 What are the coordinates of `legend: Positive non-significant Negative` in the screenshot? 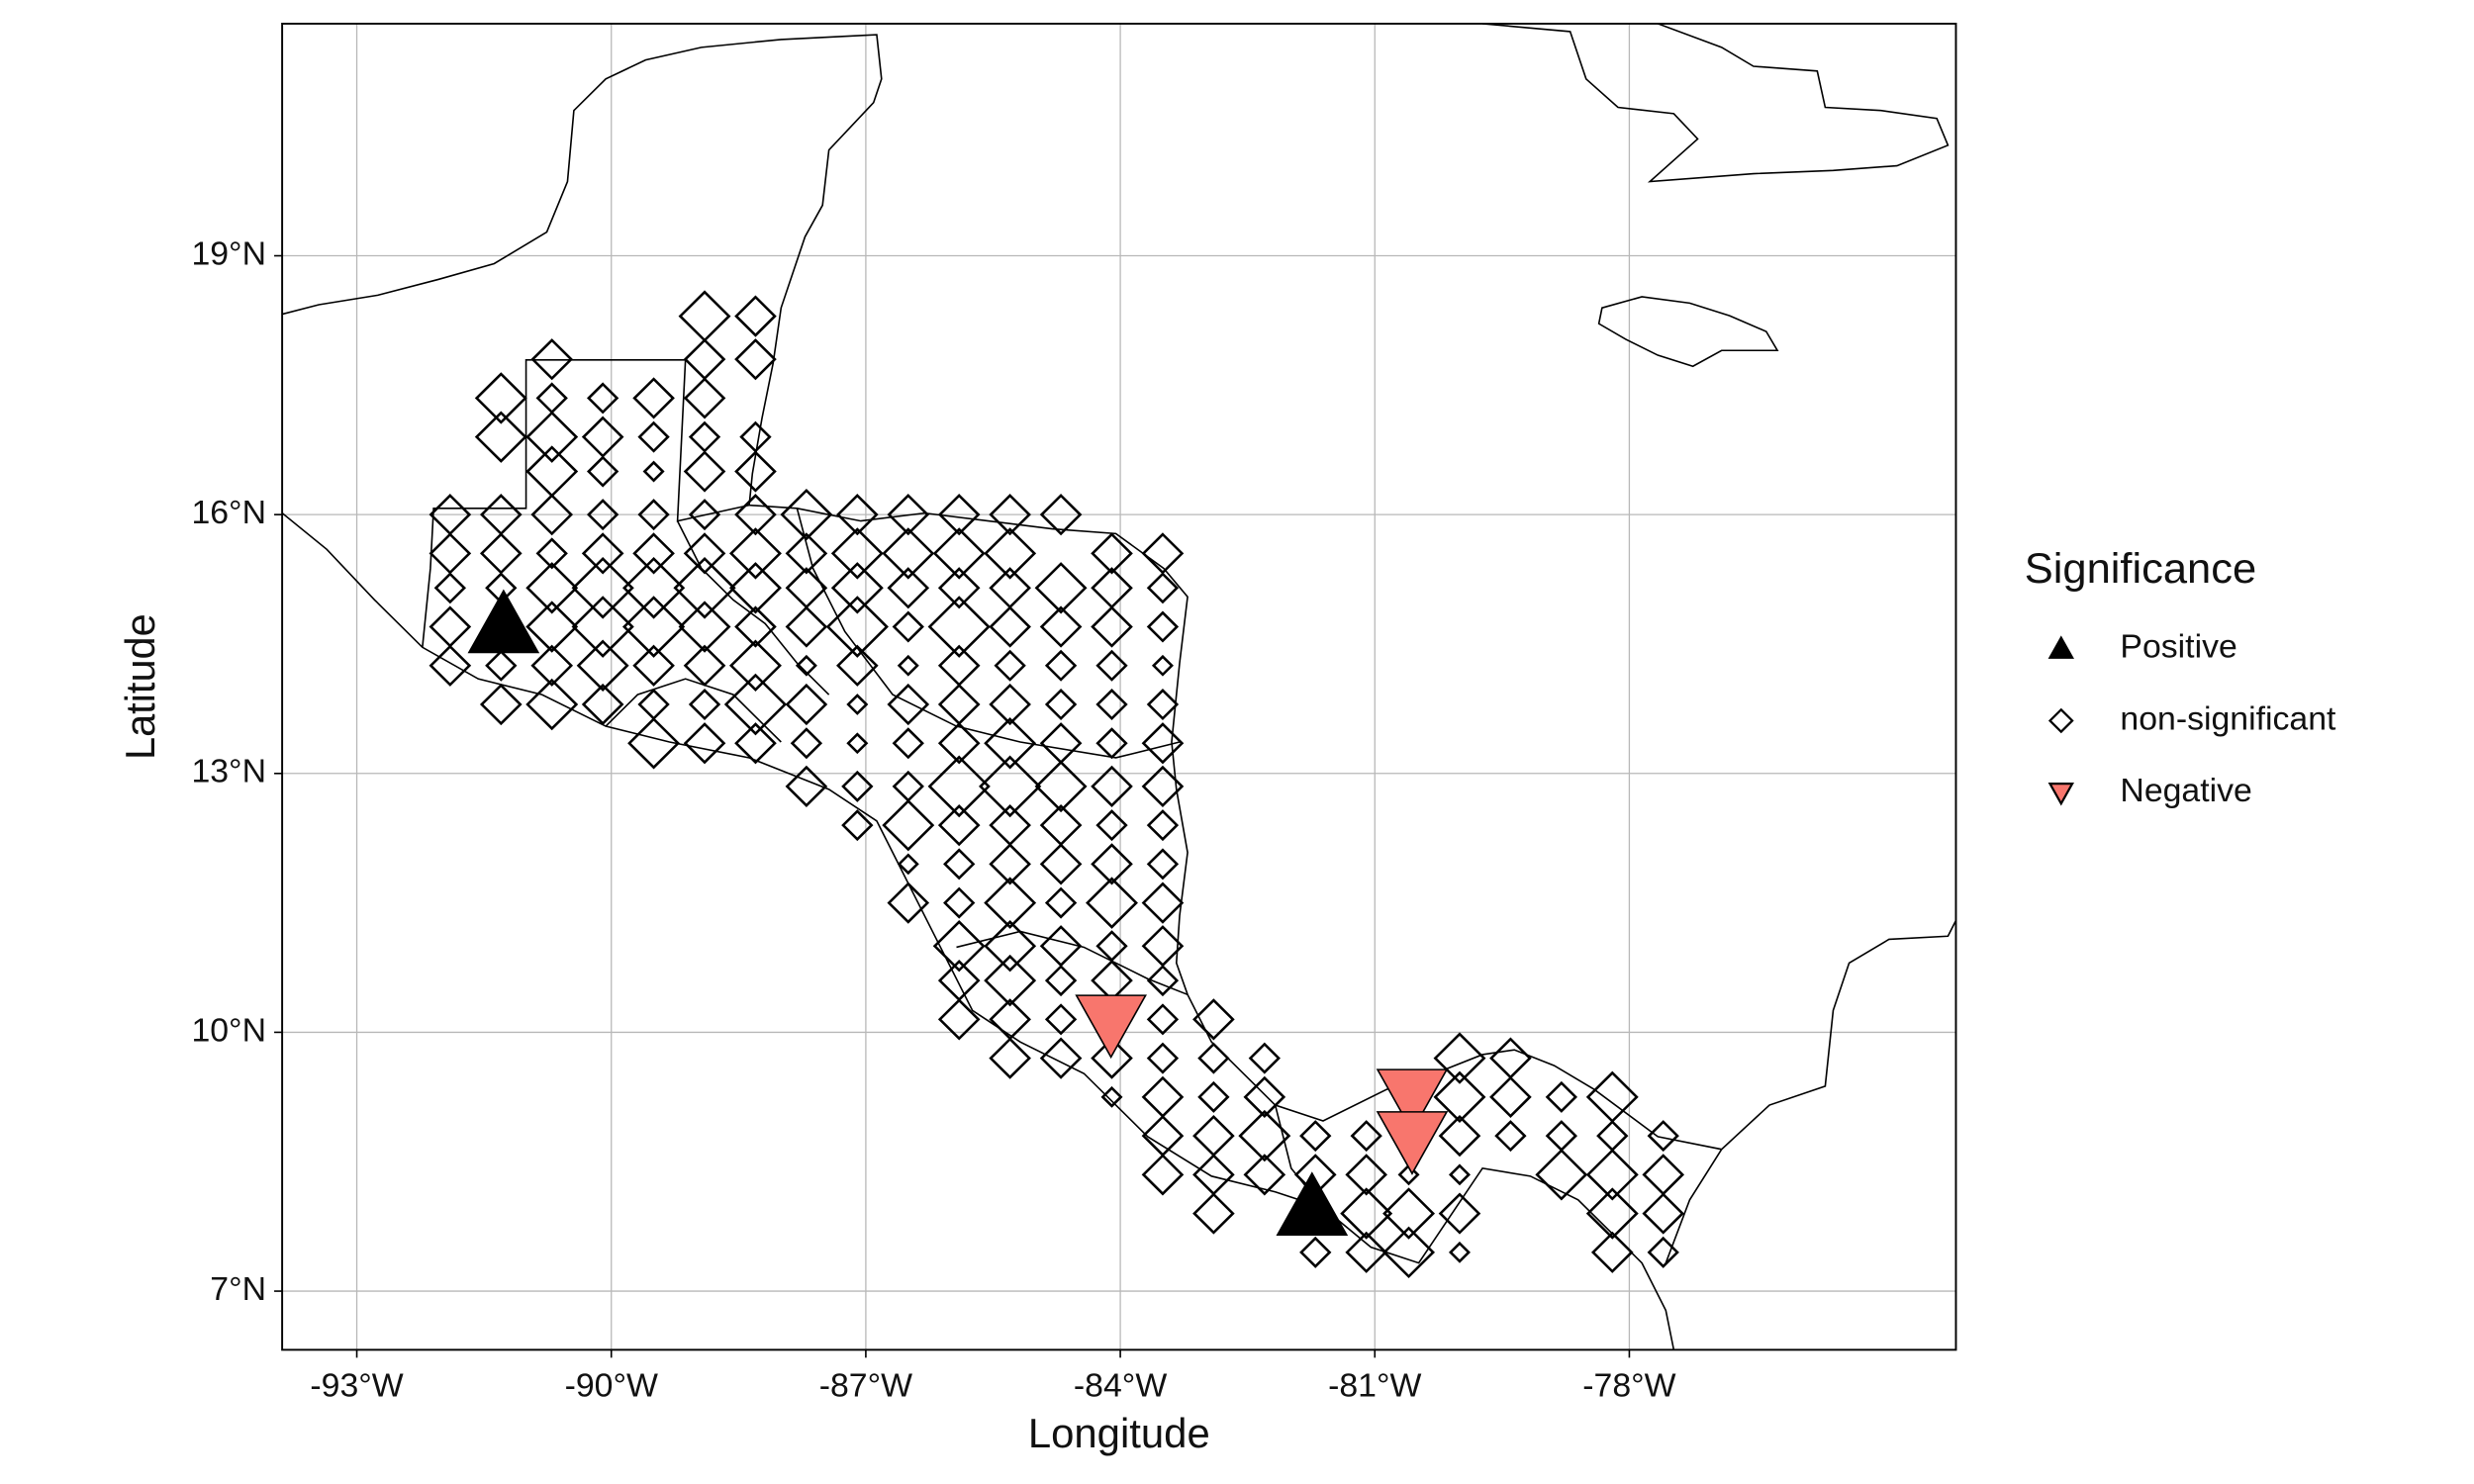 It's located at (2192, 719).